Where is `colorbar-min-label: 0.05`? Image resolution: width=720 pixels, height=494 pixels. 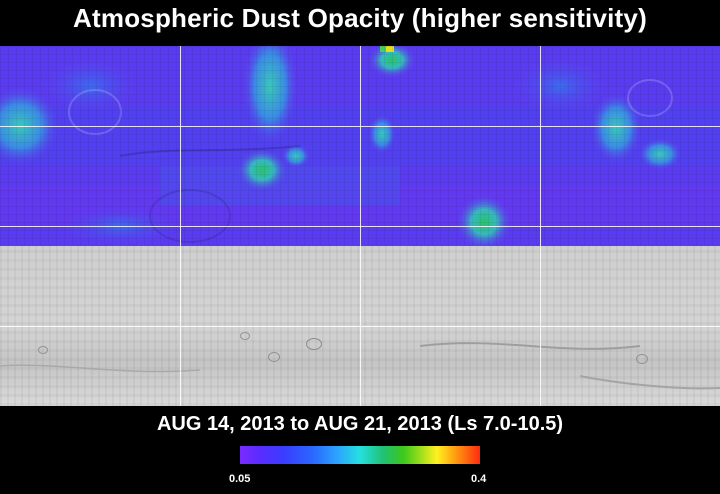 colorbar-min-label: 0.05 is located at coordinates (240, 479).